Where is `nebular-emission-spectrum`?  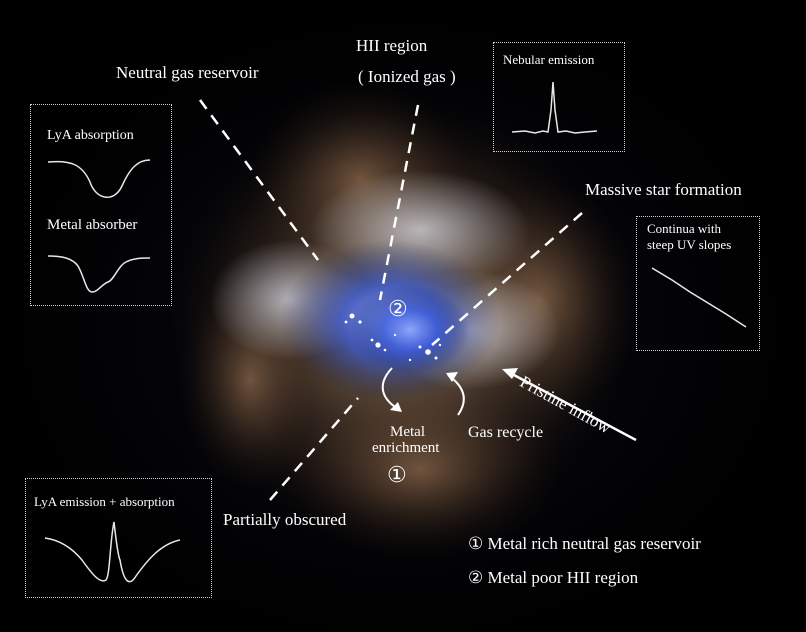 nebular-emission-spectrum is located at coordinates (554, 107).